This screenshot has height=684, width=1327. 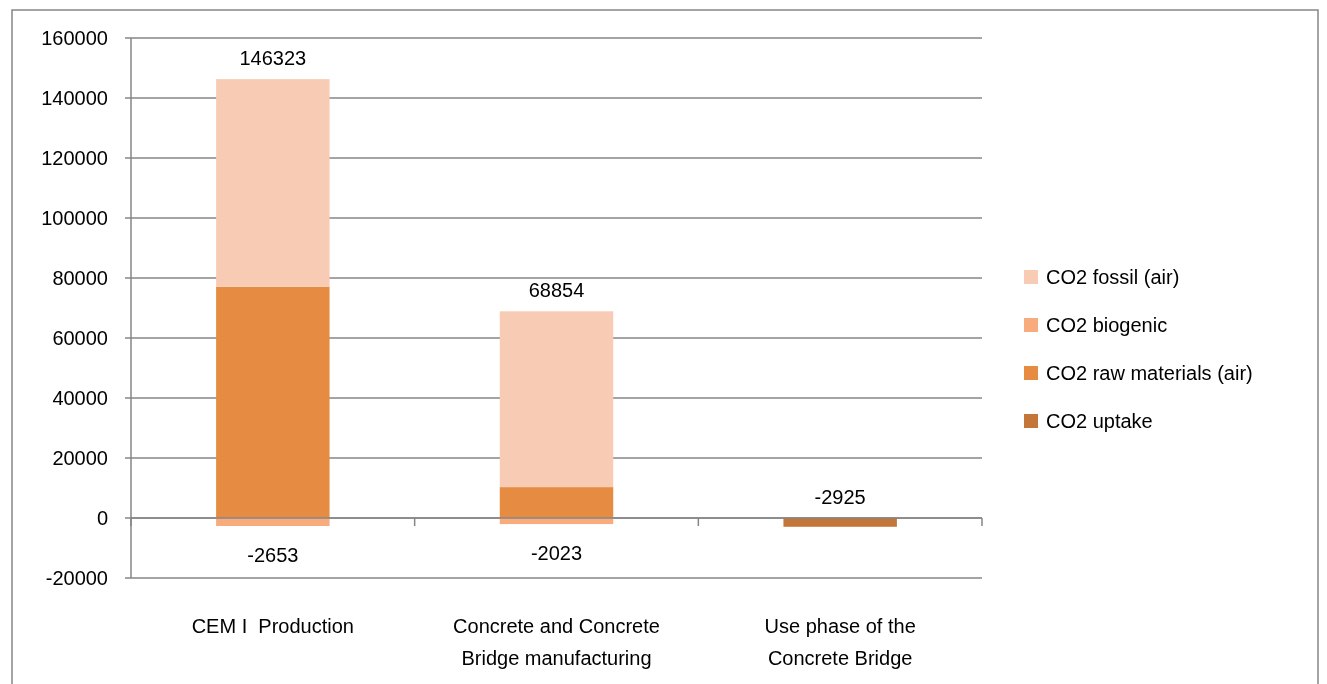 What do you see at coordinates (1107, 325) in the screenshot?
I see `legend-label: CO2 biogenic` at bounding box center [1107, 325].